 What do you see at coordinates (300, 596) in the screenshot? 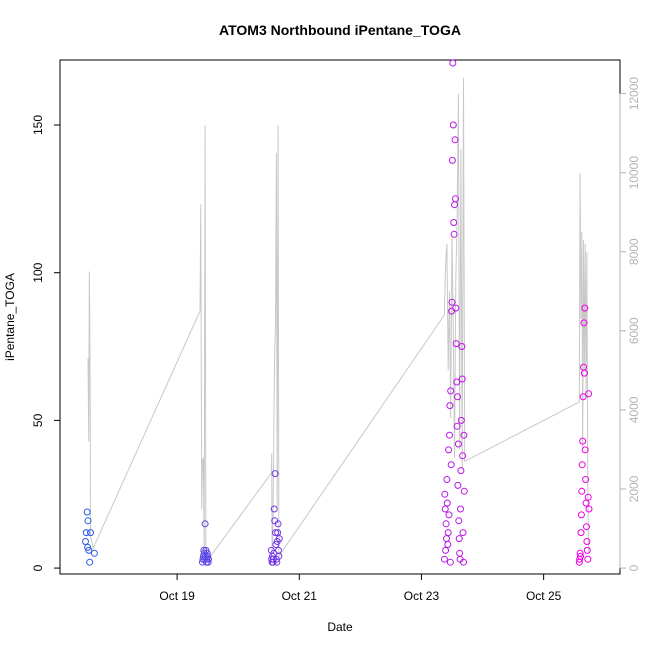
I see `x-tick-label: Oct 21` at bounding box center [300, 596].